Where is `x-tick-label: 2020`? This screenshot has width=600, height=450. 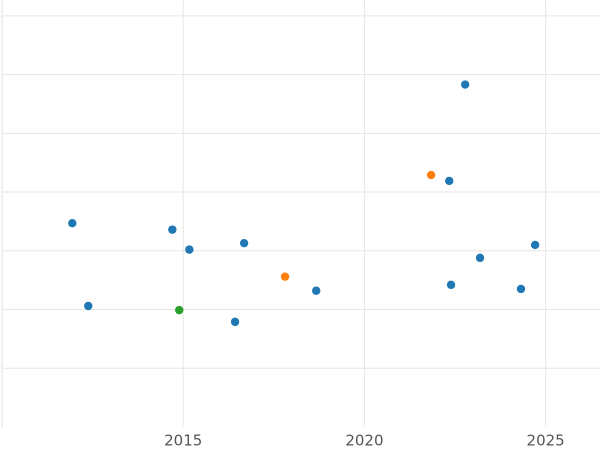 x-tick-label: 2020 is located at coordinates (364, 441).